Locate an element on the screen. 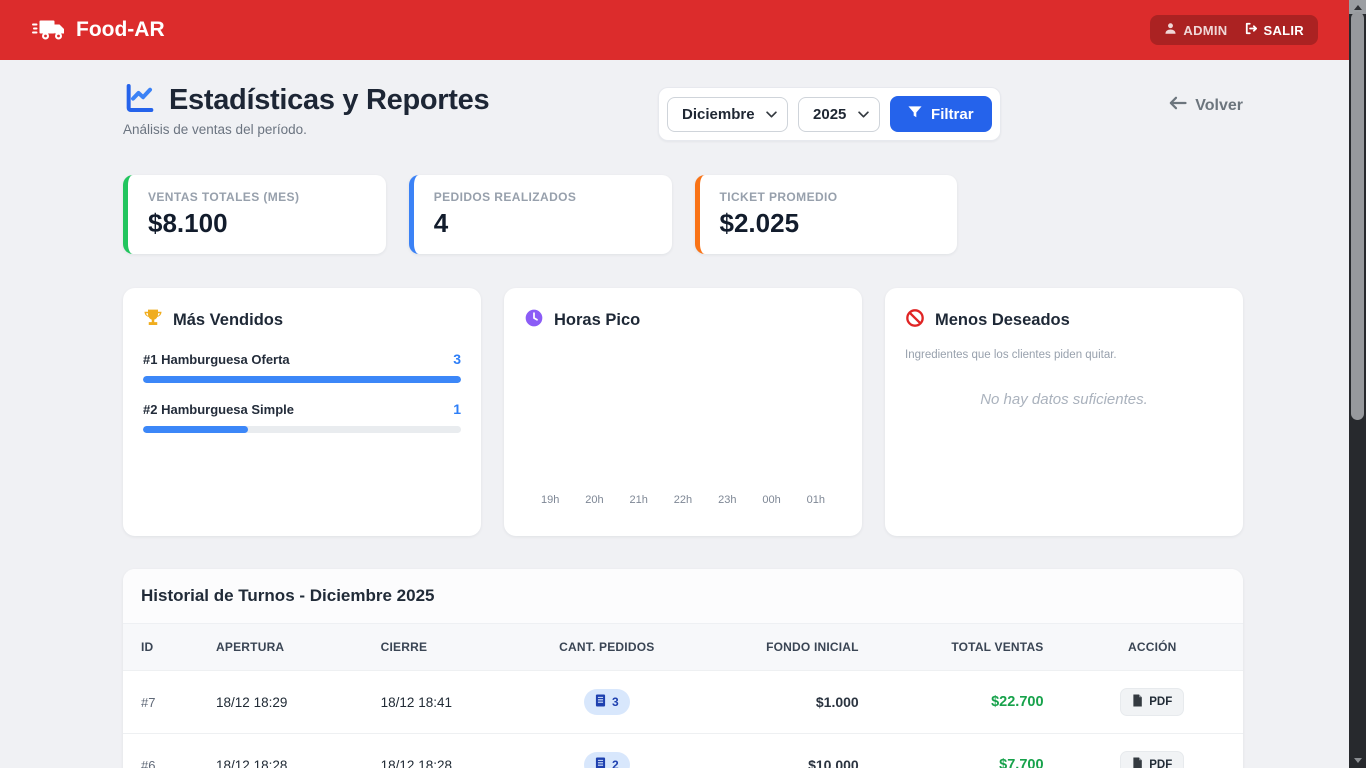 This screenshot has height=768, width=1366. stat-label: PEDIDOS REALIZADOS is located at coordinates (505, 197).